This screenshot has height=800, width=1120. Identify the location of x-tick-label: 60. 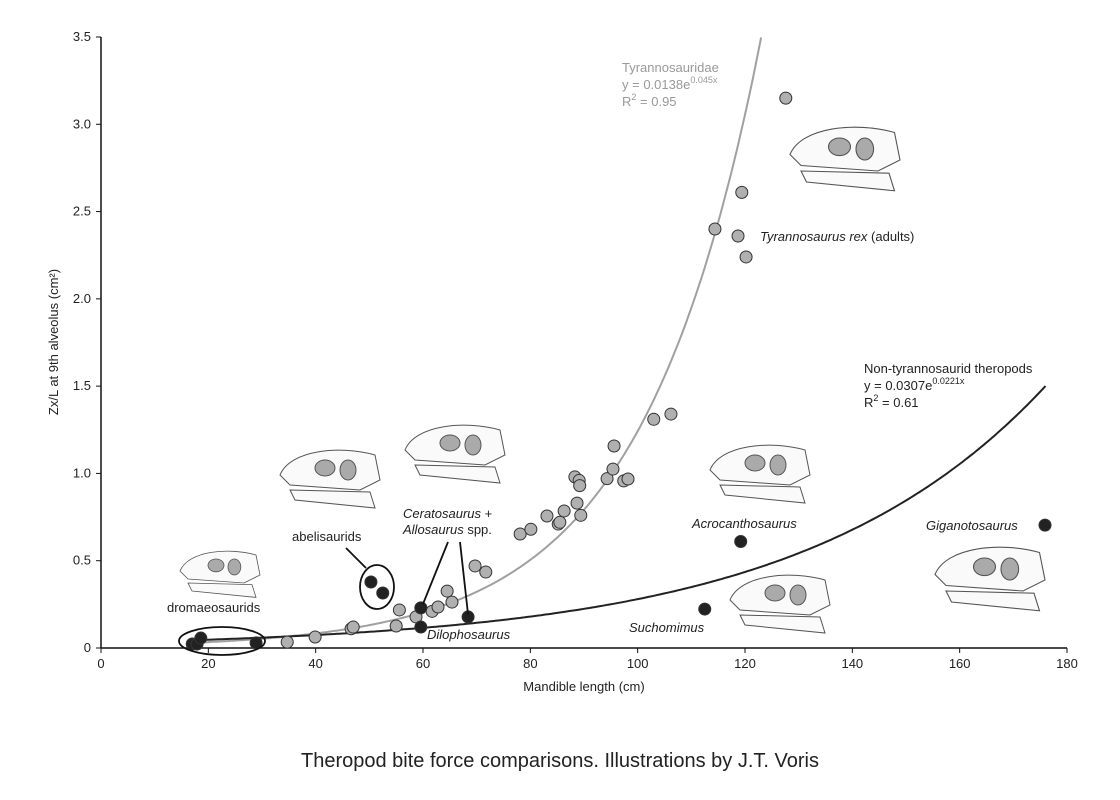
(423, 663).